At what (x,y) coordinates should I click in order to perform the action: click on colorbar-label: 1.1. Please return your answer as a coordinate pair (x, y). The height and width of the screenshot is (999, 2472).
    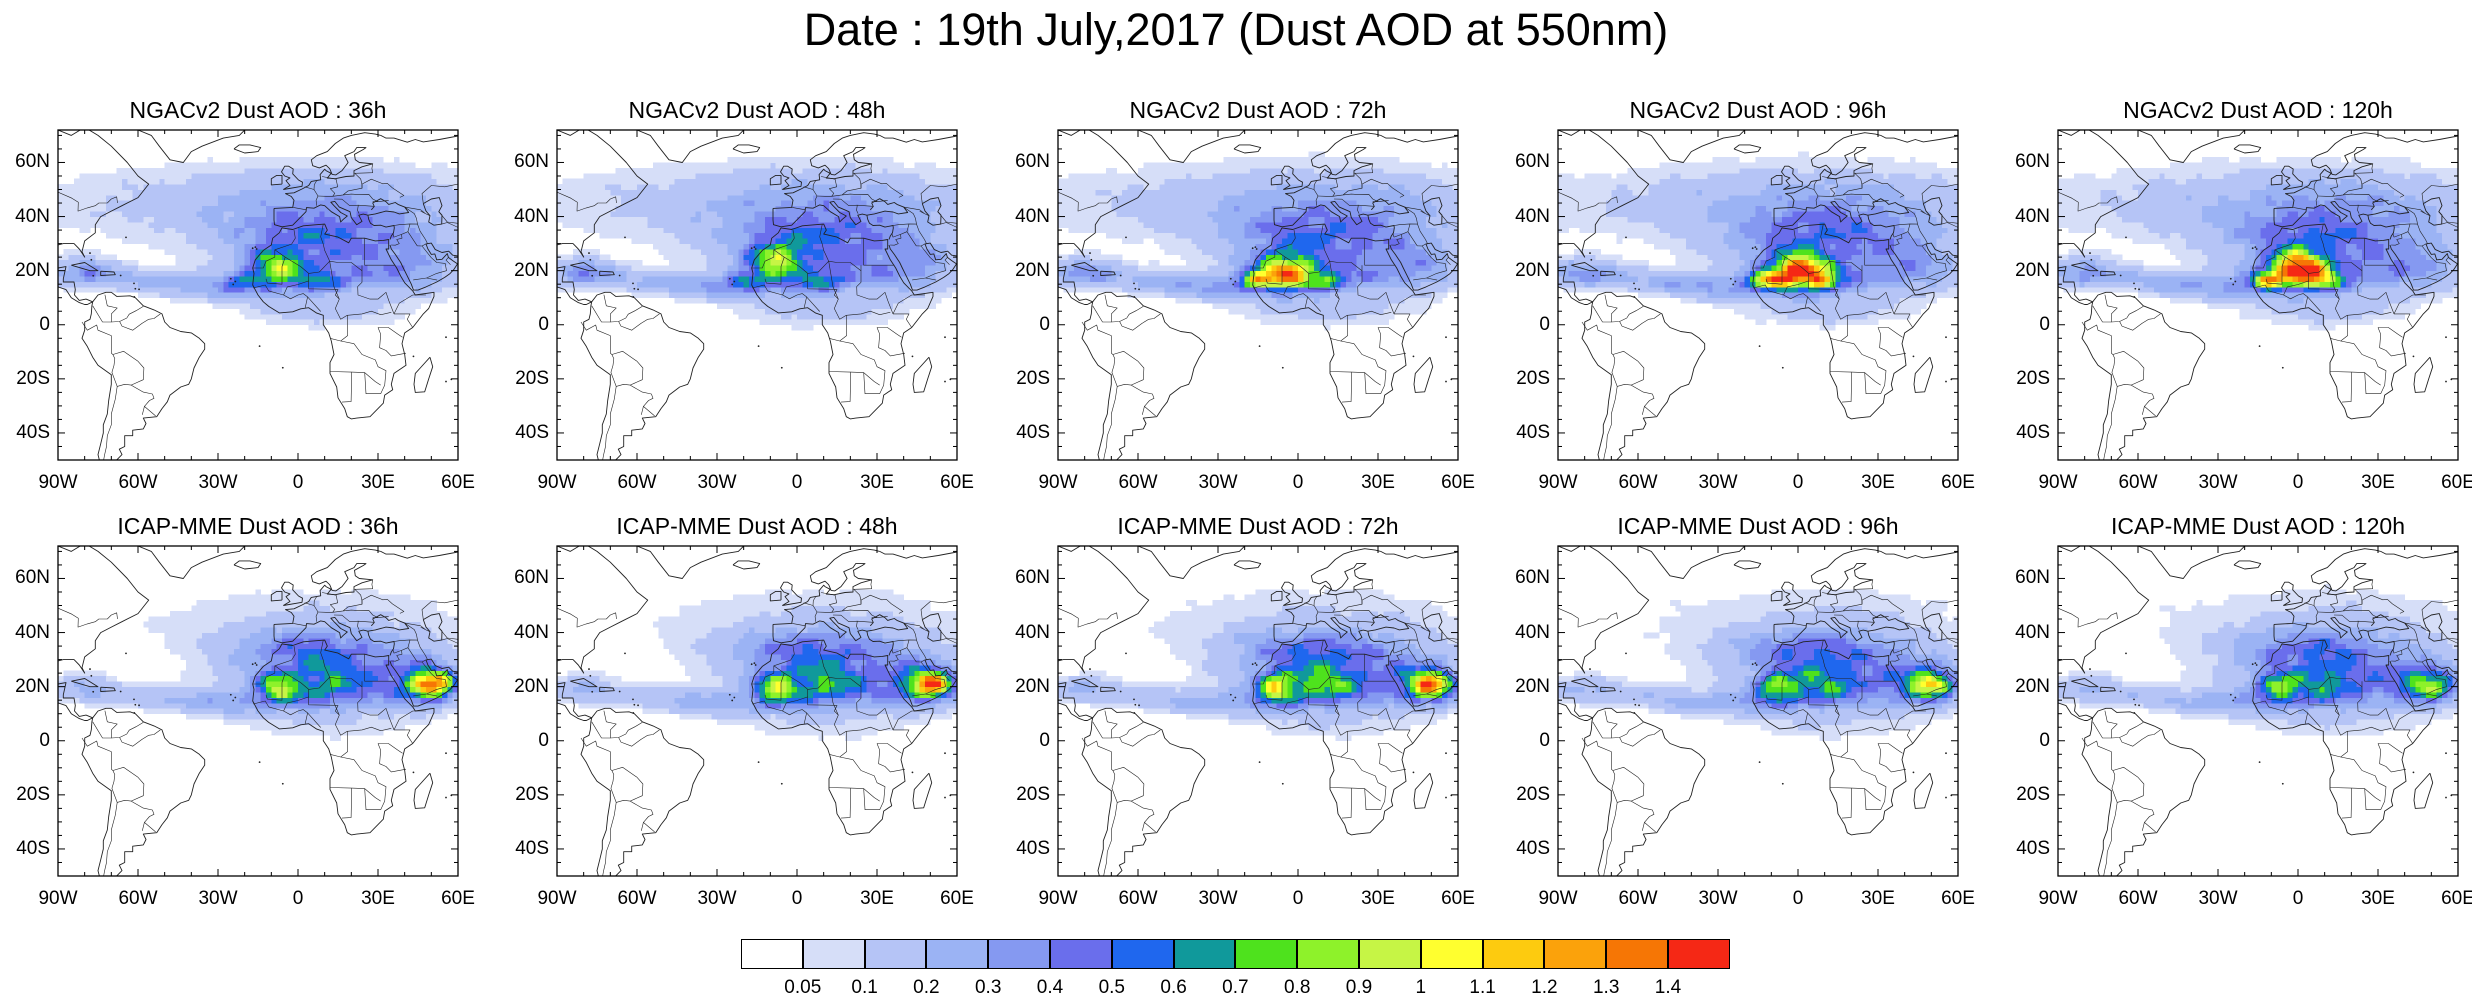
    Looking at the image, I should click on (1483, 988).